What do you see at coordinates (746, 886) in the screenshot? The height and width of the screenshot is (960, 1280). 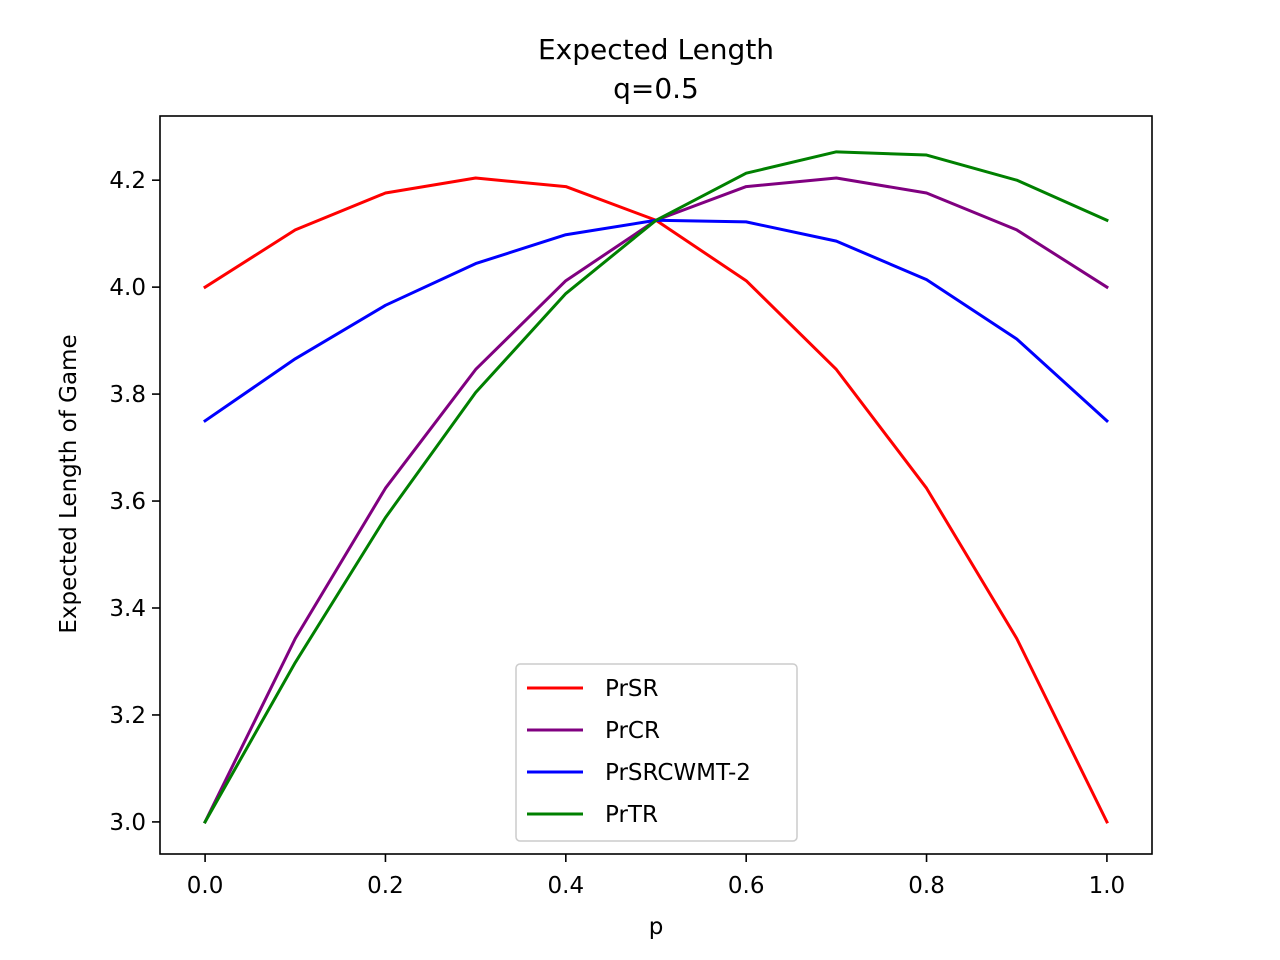 I see `x-tick-label: 0.6` at bounding box center [746, 886].